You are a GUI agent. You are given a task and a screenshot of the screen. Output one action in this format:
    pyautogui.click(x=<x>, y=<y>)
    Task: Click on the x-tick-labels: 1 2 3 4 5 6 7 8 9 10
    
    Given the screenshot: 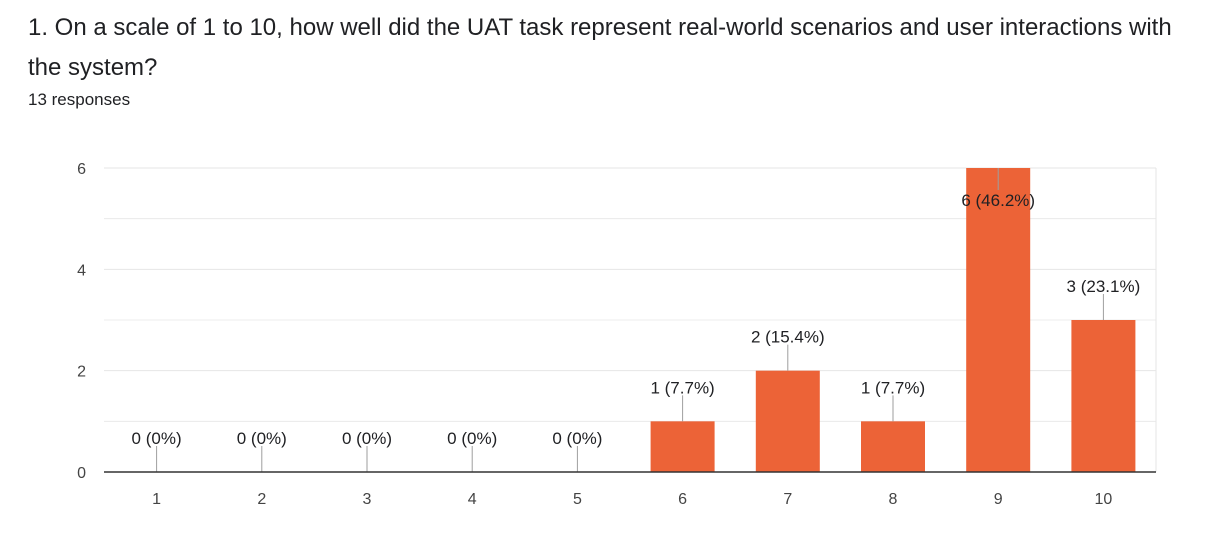 What is the action you would take?
    pyautogui.click(x=632, y=499)
    